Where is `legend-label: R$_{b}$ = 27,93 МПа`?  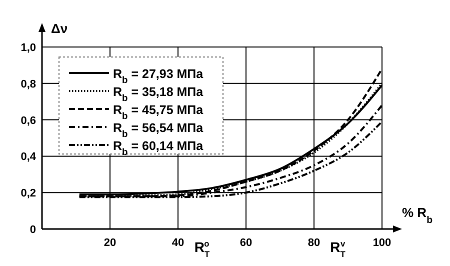 legend-label: R$_{b}$ = 27,93 МПа is located at coordinates (158, 76).